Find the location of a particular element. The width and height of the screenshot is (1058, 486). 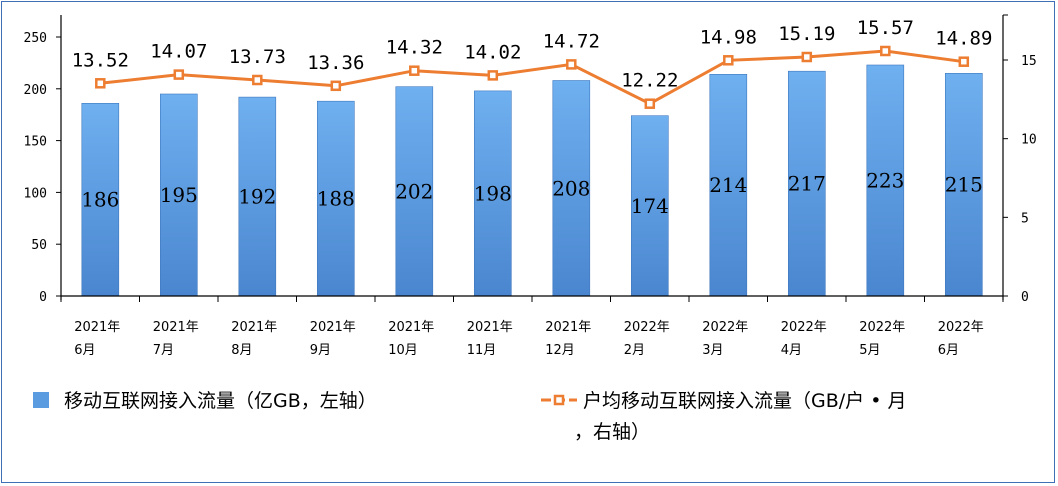

line-value-label: 13.73 is located at coordinates (257, 57).